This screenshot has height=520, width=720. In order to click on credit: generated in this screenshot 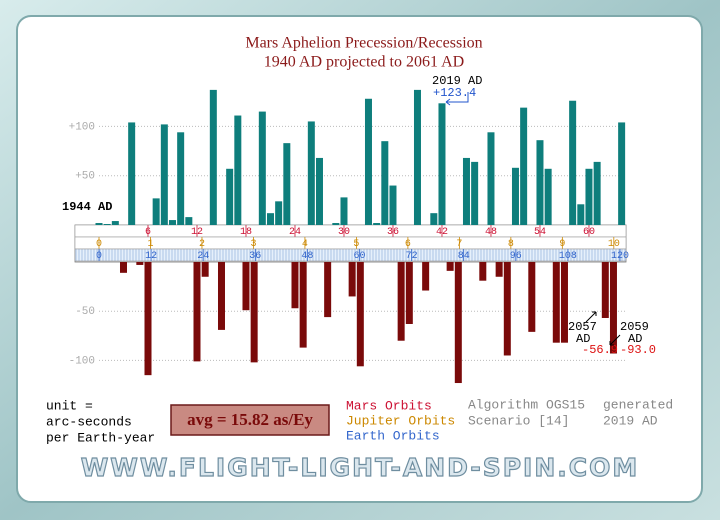, I will do `click(638, 404)`.